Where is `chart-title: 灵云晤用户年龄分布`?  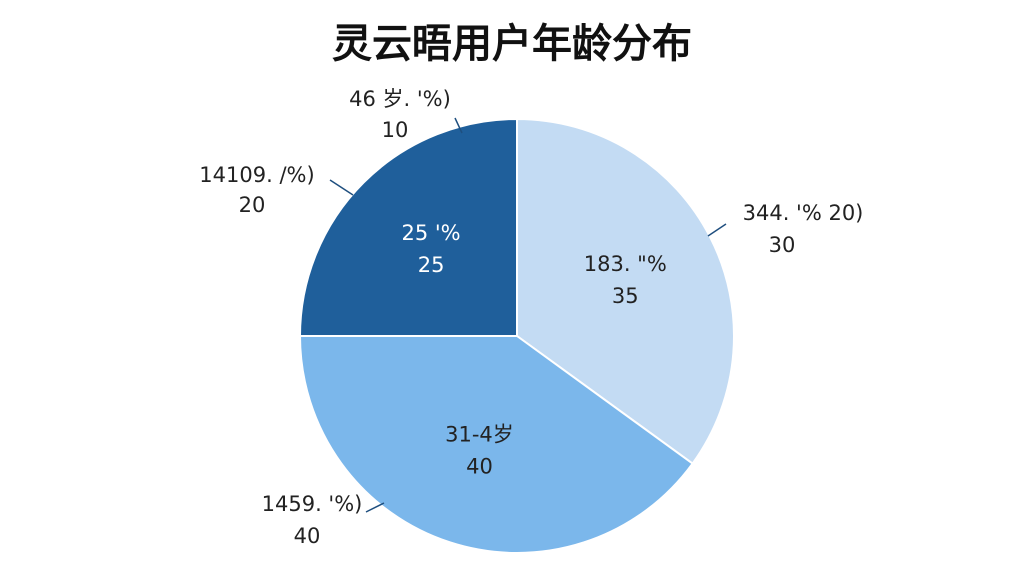 chart-title: 灵云晤用户年龄分布 is located at coordinates (512, 44).